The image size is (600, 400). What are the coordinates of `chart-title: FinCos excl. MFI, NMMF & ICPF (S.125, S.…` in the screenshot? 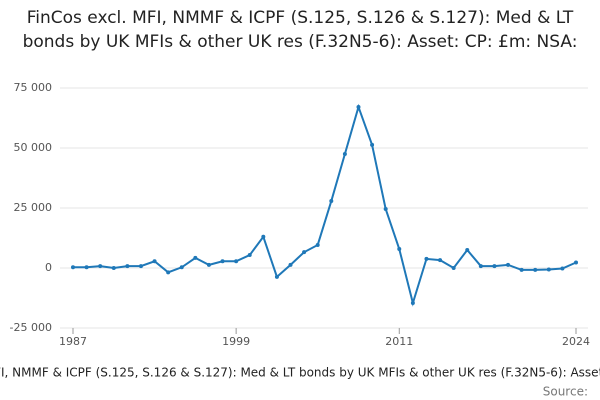 It's located at (300, 30).